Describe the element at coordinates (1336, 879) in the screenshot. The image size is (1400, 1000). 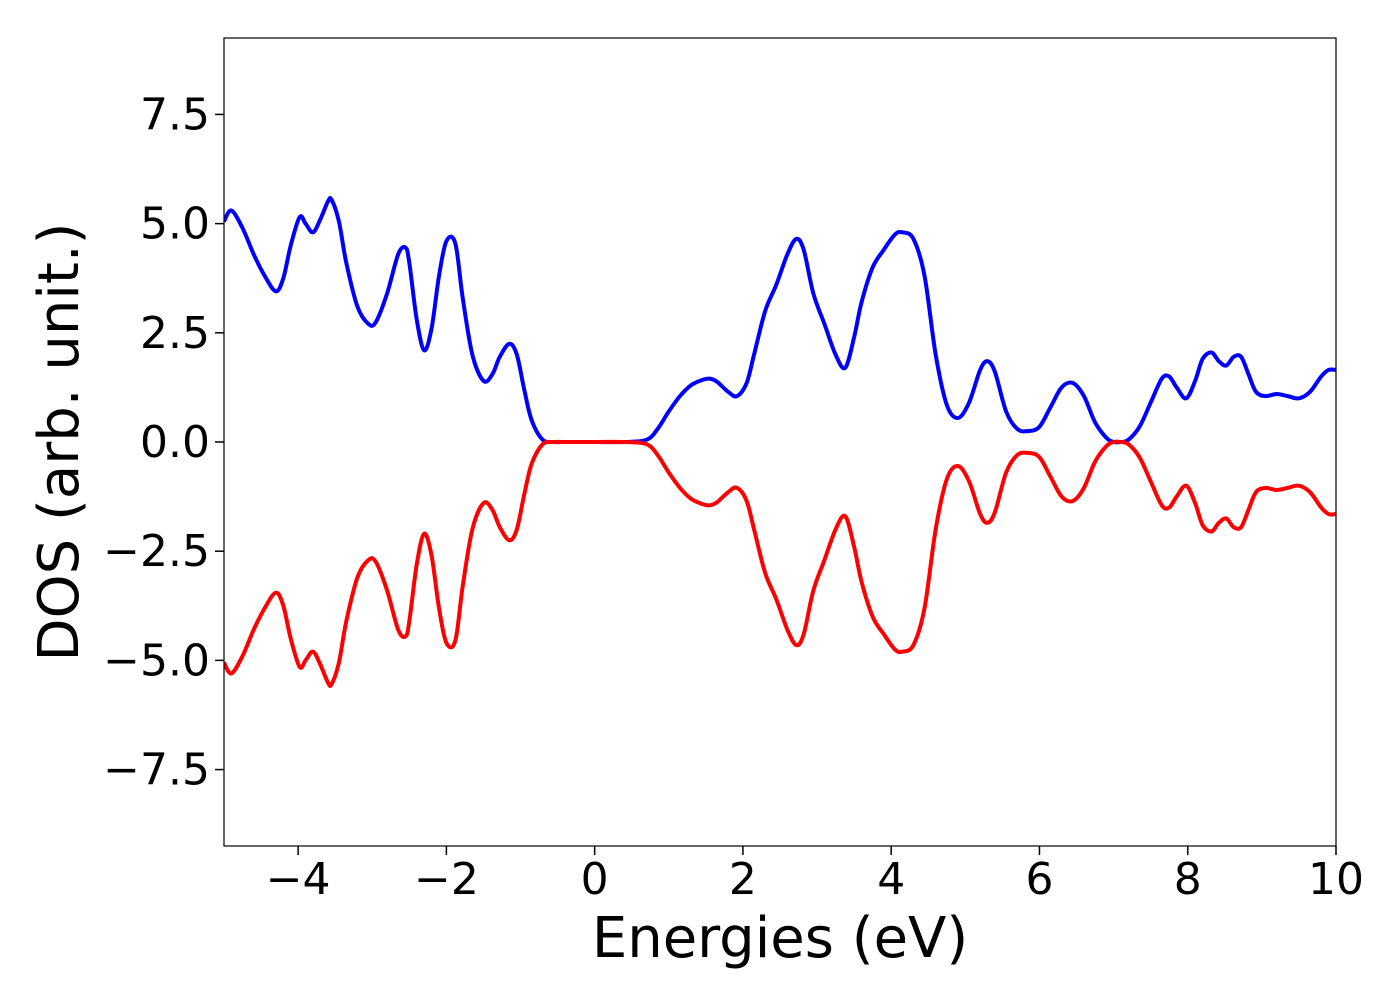
I see `x-tick-label: 10` at that location.